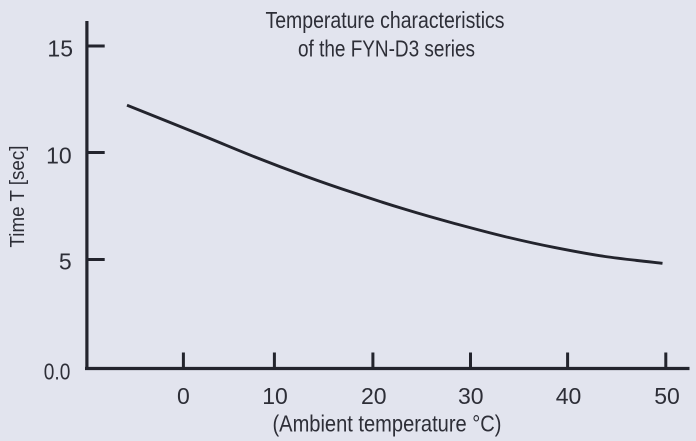 The image size is (696, 441). What do you see at coordinates (374, 396) in the screenshot?
I see `svg-text: 20` at bounding box center [374, 396].